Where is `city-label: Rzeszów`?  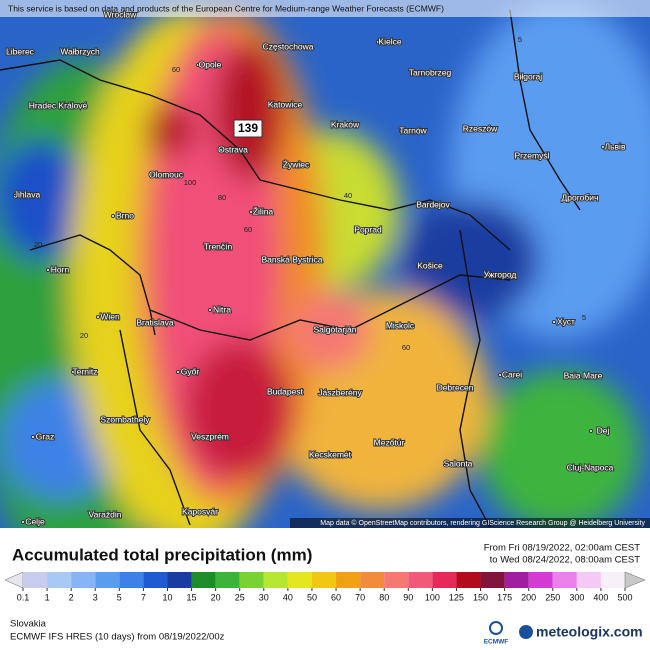 city-label: Rzeszów is located at coordinates (480, 128).